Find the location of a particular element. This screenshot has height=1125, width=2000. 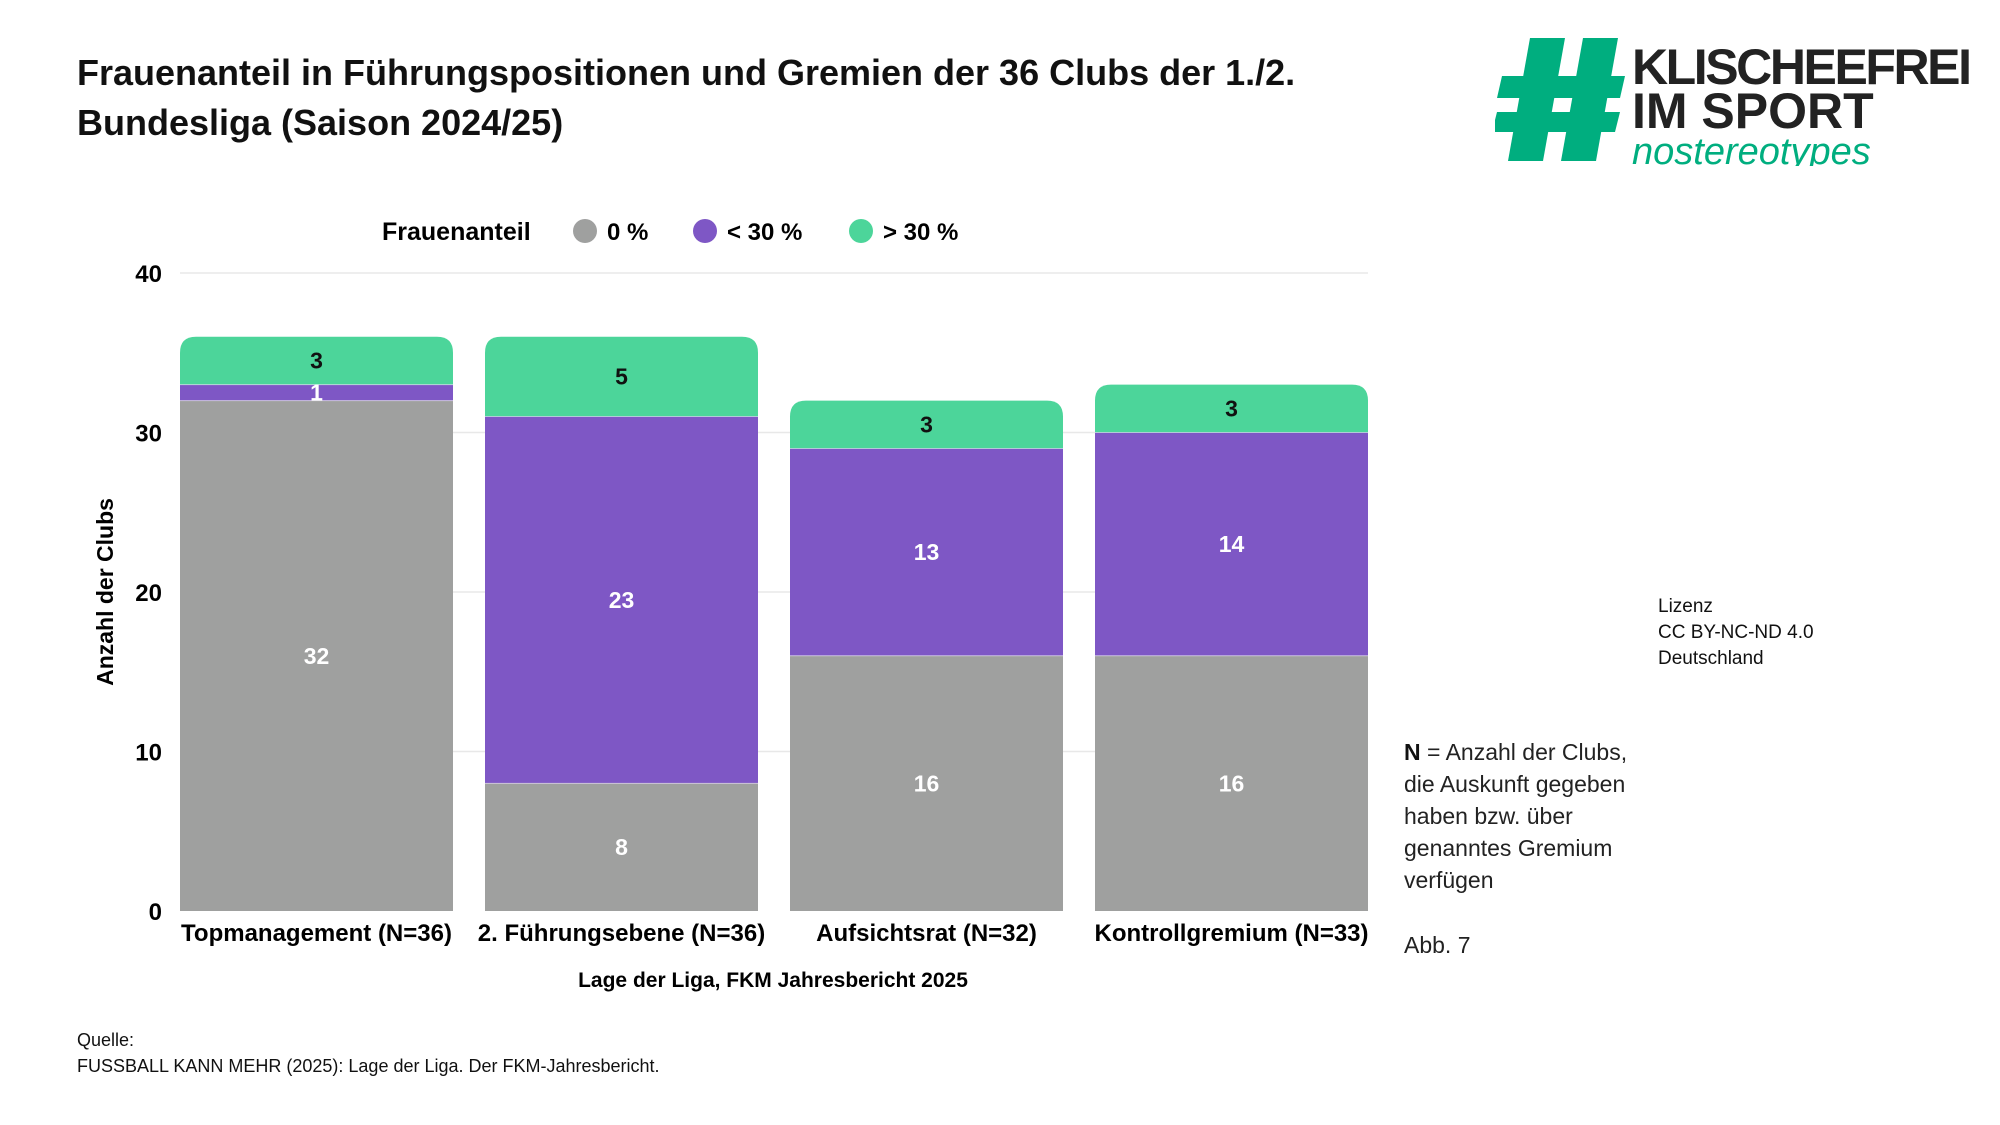

legend-label: < 30 % is located at coordinates (764, 232).